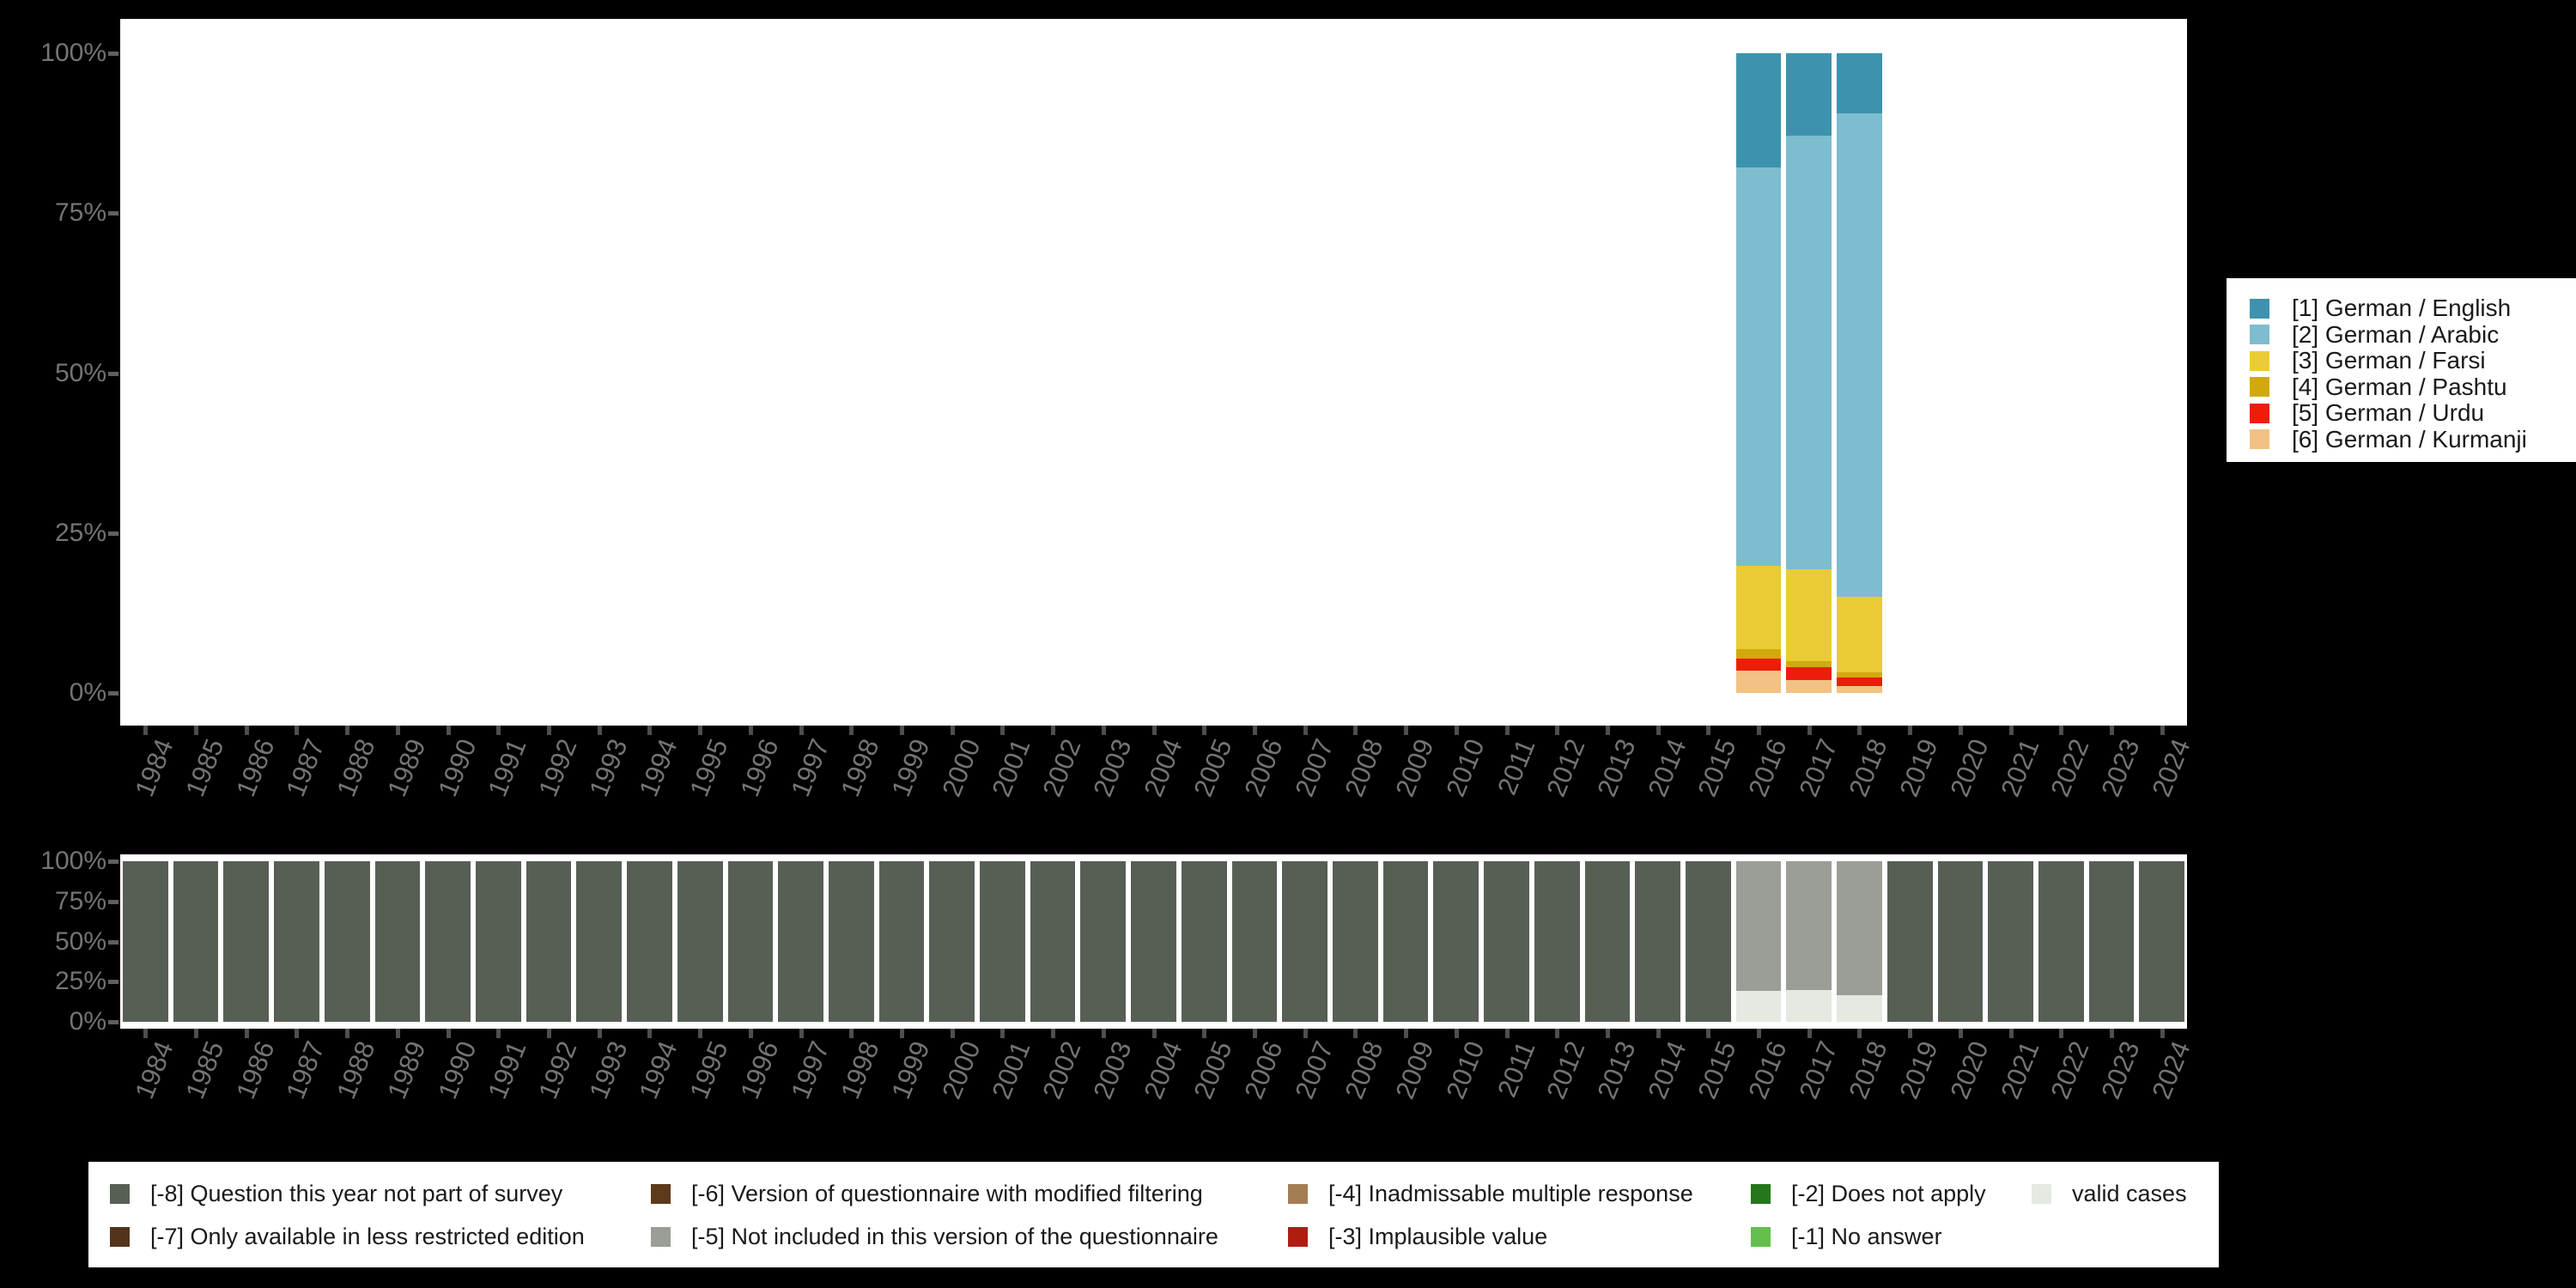 This screenshot has width=2576, height=1288. I want to click on legend-item: [4] German / Pashtu, so click(2413, 388).